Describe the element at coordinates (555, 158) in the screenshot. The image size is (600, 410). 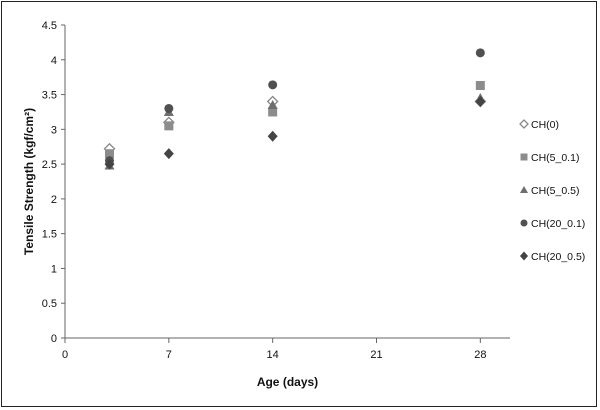
I see `legend-label: CH(5_0.1)` at that location.